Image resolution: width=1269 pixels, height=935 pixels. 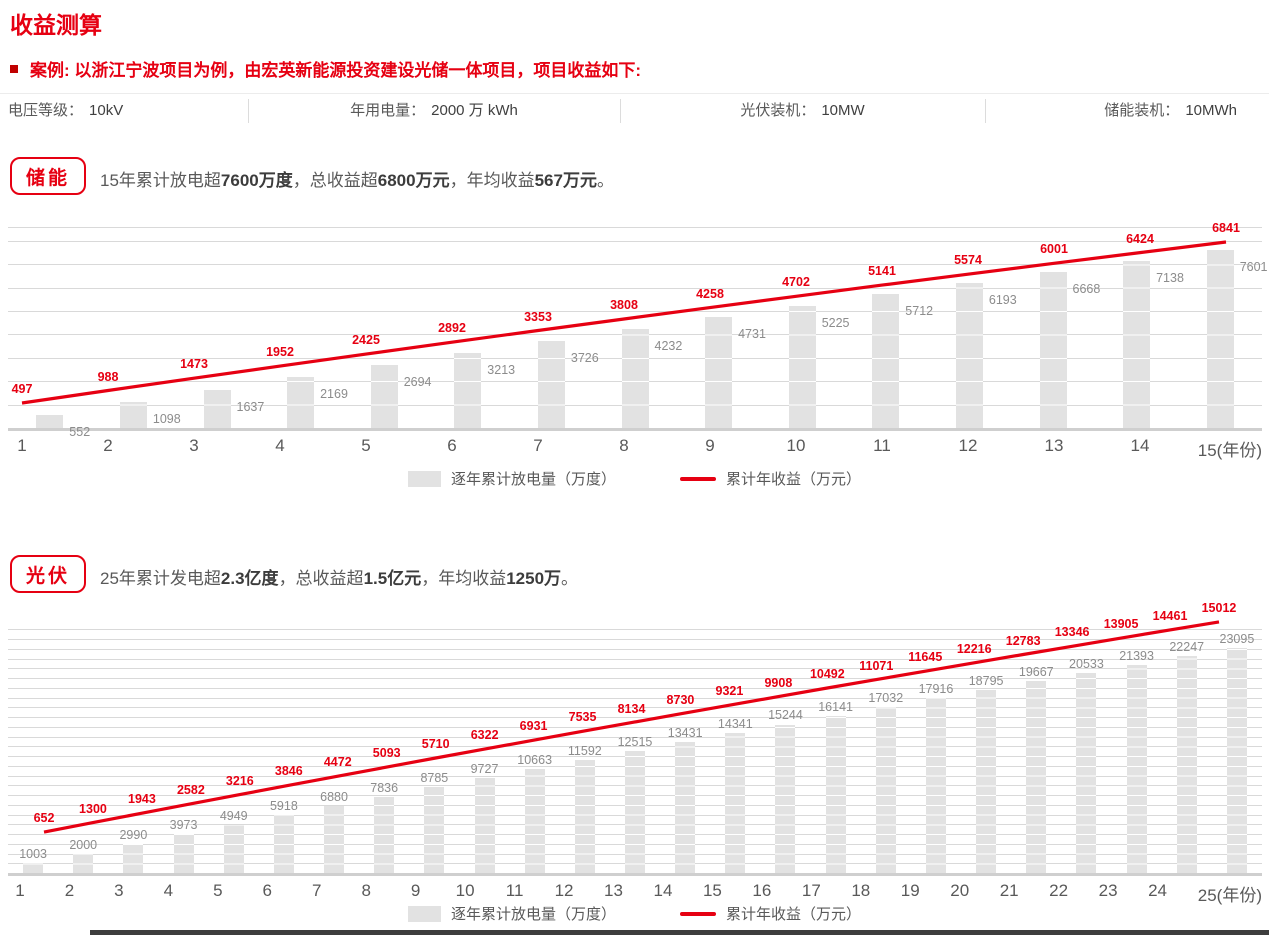 What do you see at coordinates (194, 364) in the screenshot?
I see `line-value-label: 1473` at bounding box center [194, 364].